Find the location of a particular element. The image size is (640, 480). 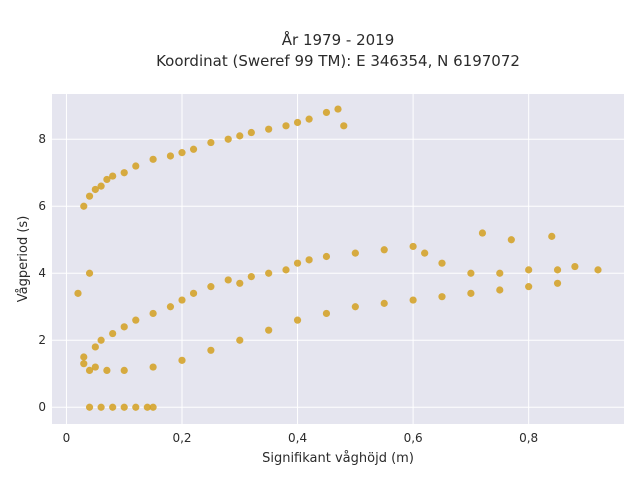

y-tick-label: 6 is located at coordinates (42, 206).